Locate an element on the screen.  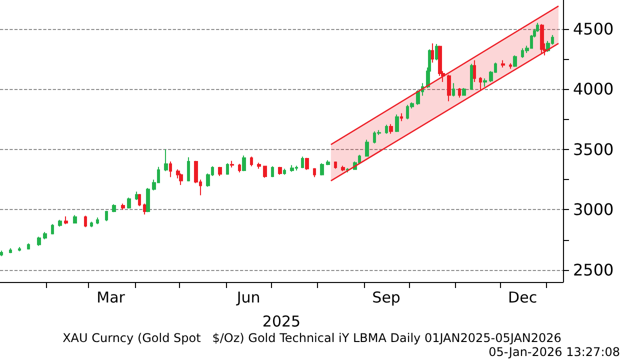
text: 05-Jan-2026 13:27:08 is located at coordinates (554, 352).